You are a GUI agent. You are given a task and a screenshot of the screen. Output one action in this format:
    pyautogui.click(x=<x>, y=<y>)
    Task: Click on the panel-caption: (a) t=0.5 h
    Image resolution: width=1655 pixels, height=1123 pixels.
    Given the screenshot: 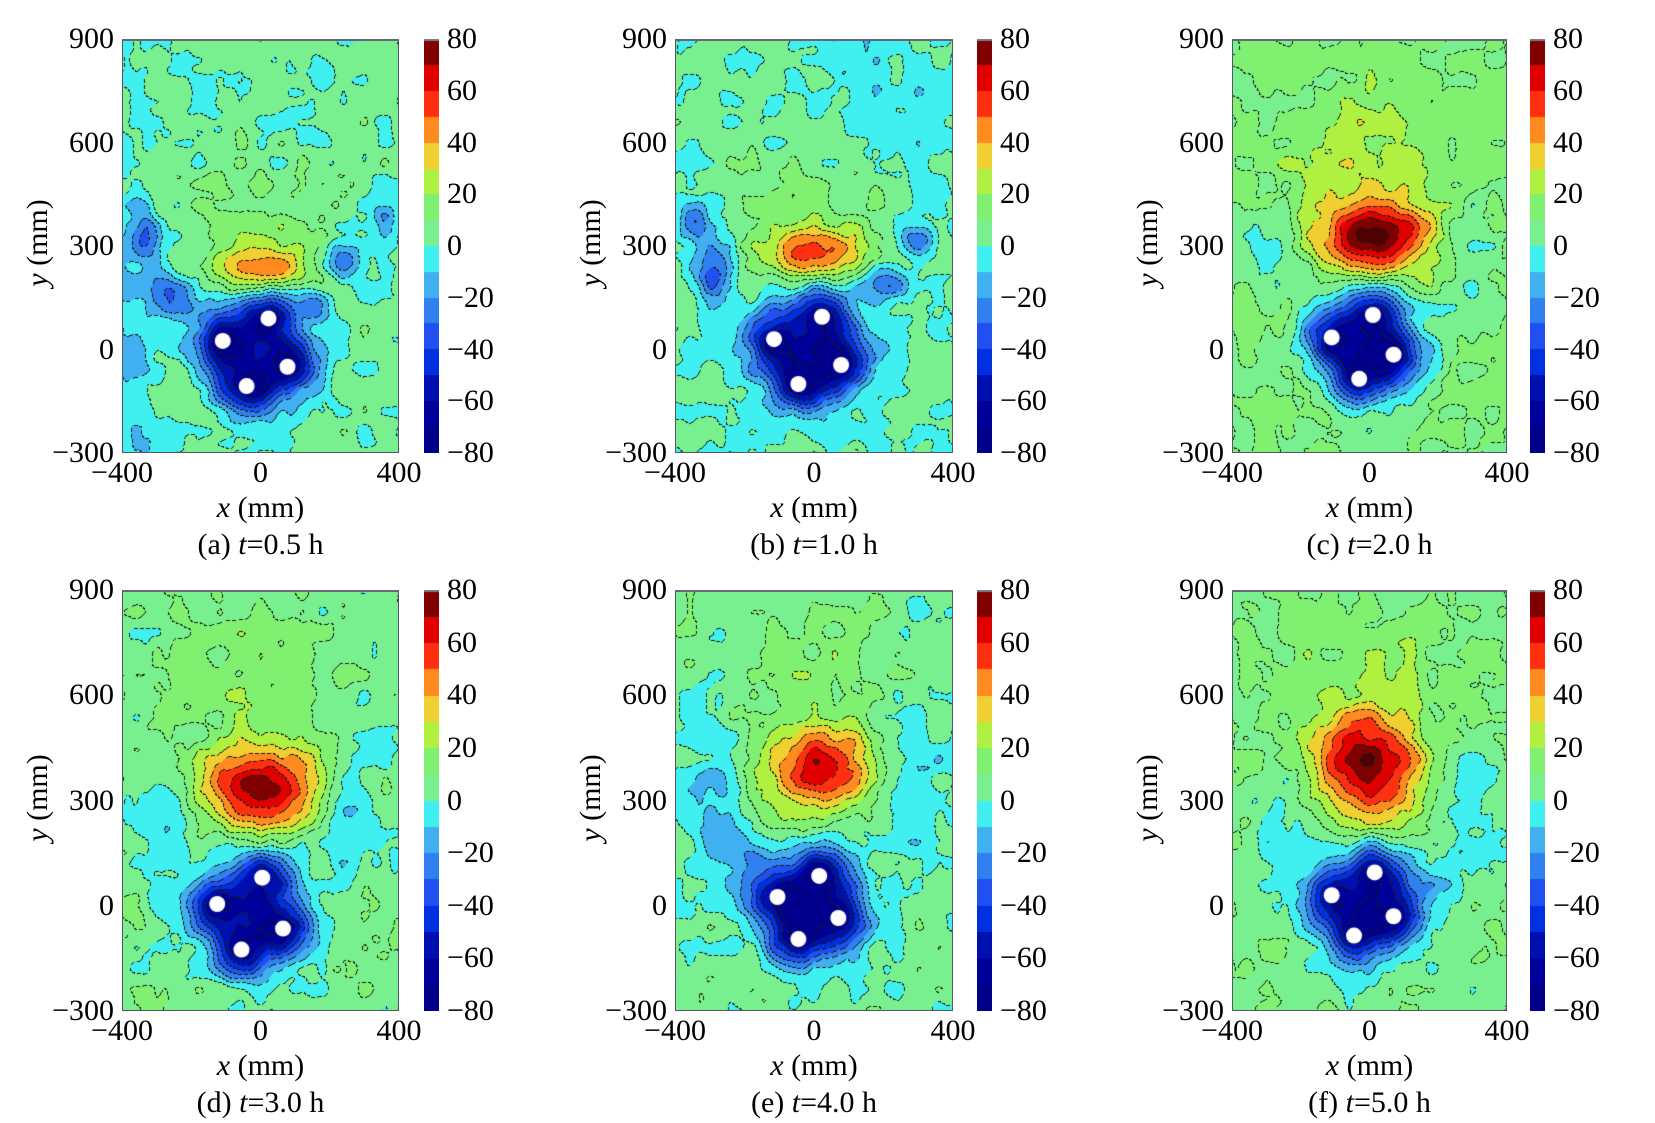 What is the action you would take?
    pyautogui.click(x=261, y=545)
    